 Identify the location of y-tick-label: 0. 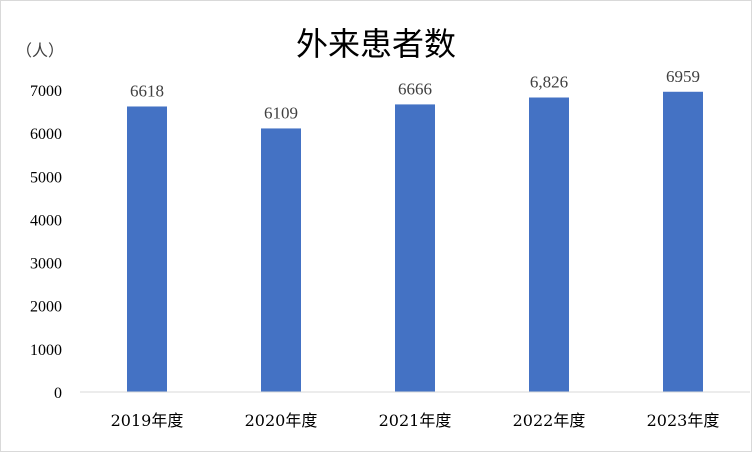
(58, 393).